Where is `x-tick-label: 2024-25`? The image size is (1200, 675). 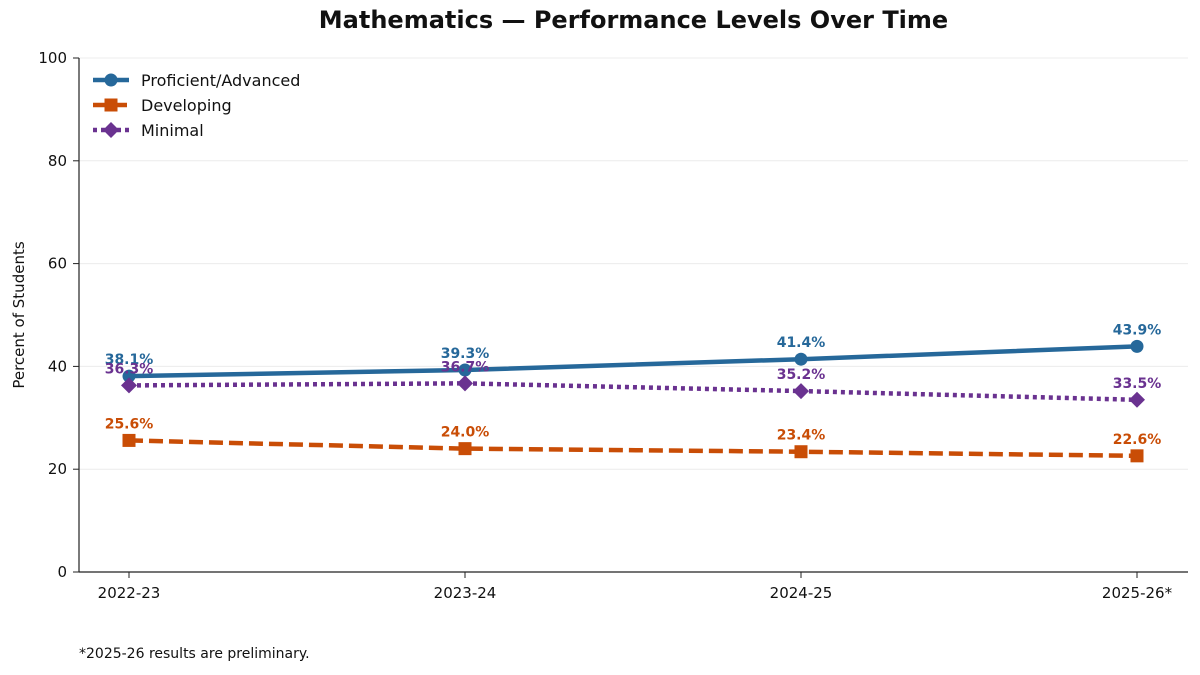 x-tick-label: 2024-25 is located at coordinates (801, 593).